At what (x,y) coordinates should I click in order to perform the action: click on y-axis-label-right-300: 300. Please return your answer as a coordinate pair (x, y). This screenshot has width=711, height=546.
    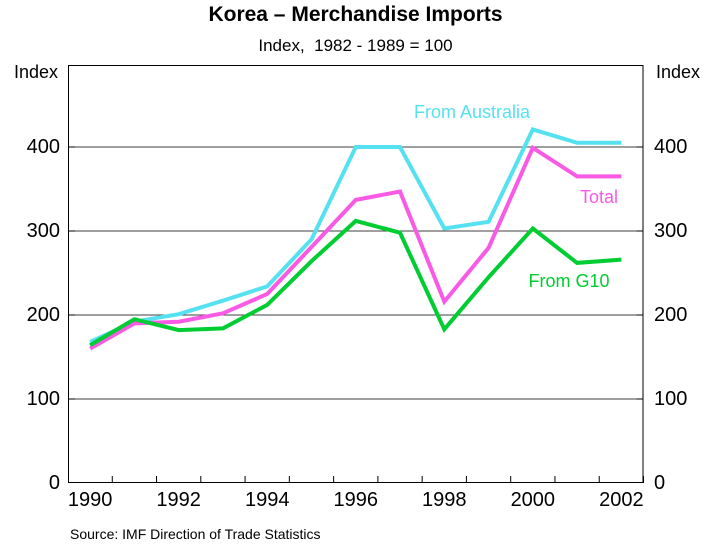
    Looking at the image, I should click on (671, 231).